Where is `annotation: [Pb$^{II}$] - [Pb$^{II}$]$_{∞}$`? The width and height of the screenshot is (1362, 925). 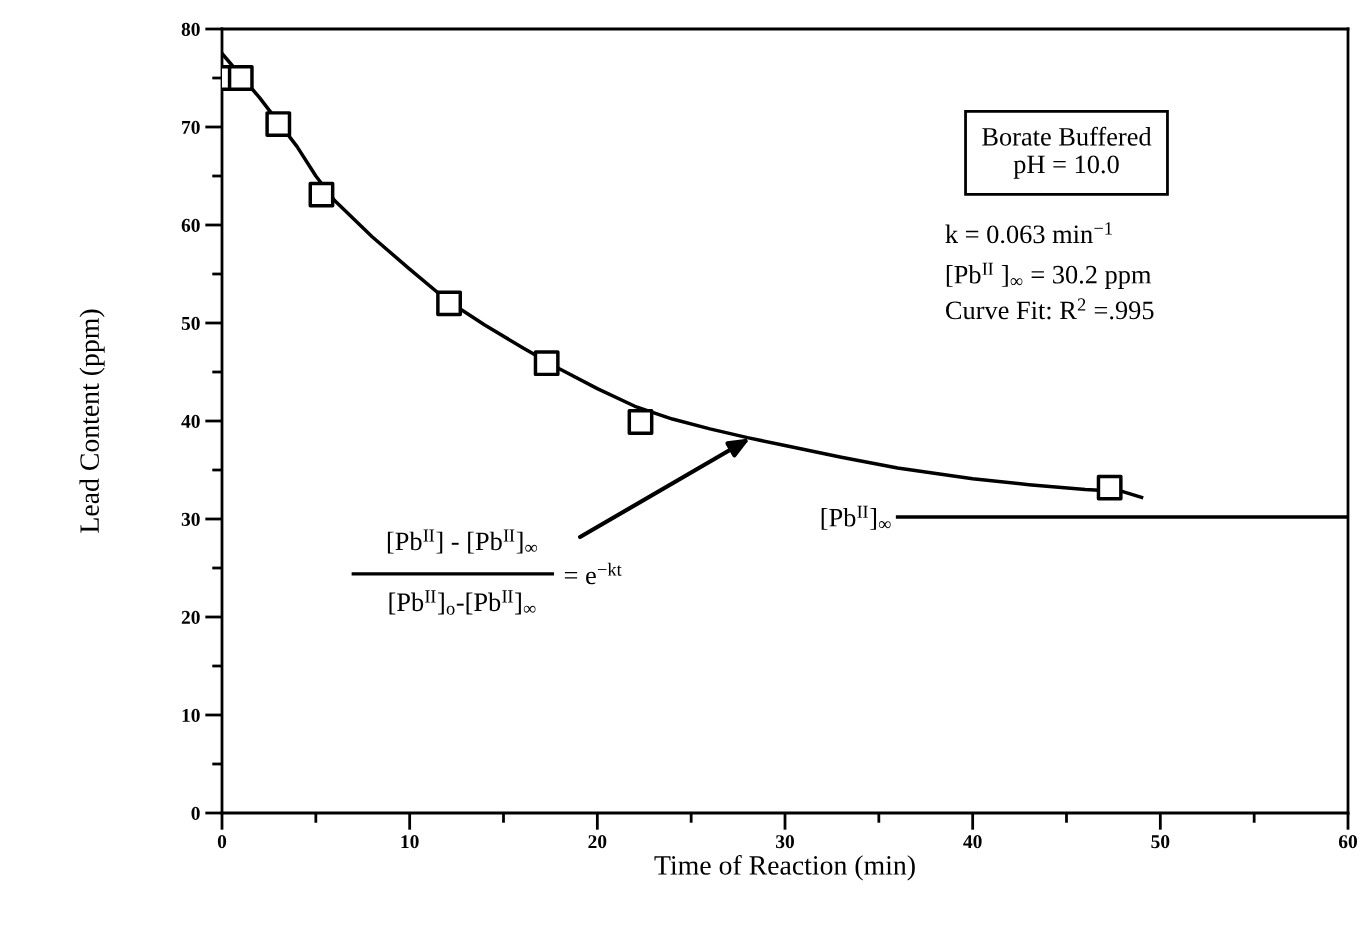 annotation: [Pb$^{II}$] - [Pb$^{II}$]$_{∞}$ is located at coordinates (462, 541).